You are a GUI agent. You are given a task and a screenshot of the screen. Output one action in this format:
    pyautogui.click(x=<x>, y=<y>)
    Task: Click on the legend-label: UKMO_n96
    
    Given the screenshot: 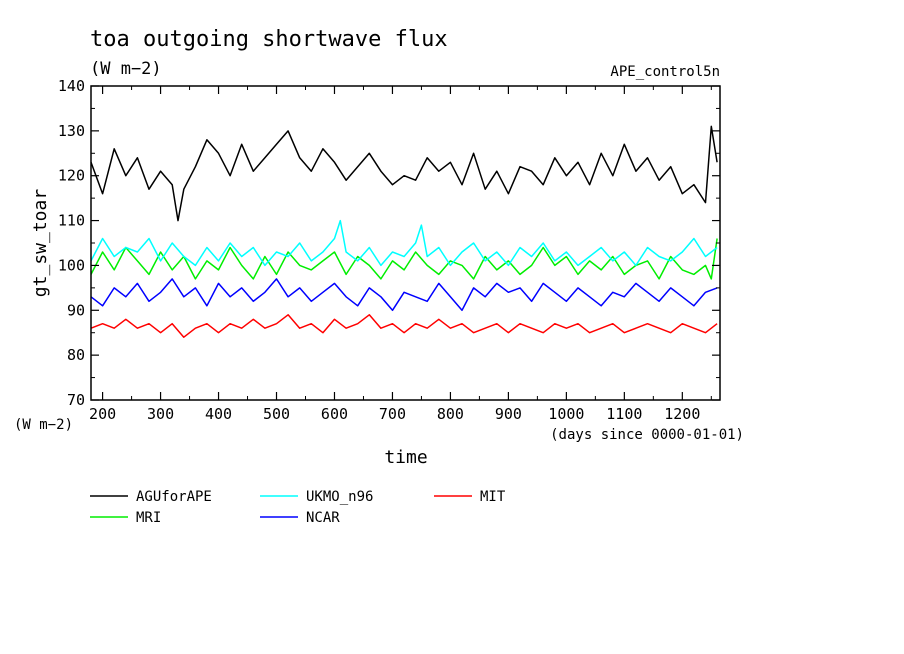 What is the action you would take?
    pyautogui.click(x=339, y=497)
    